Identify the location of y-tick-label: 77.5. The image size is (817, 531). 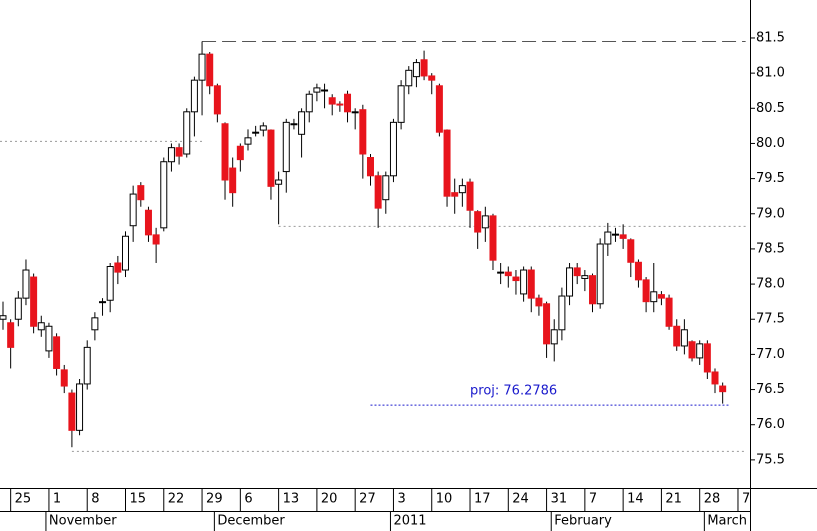
(770, 319).